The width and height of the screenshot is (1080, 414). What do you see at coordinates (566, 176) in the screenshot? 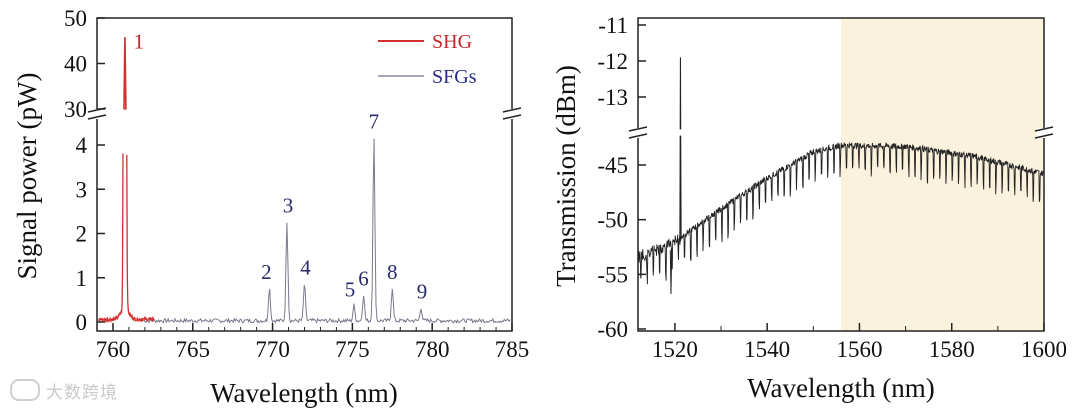
I see `right-y-axis-label: Transmission (dBm)` at bounding box center [566, 176].